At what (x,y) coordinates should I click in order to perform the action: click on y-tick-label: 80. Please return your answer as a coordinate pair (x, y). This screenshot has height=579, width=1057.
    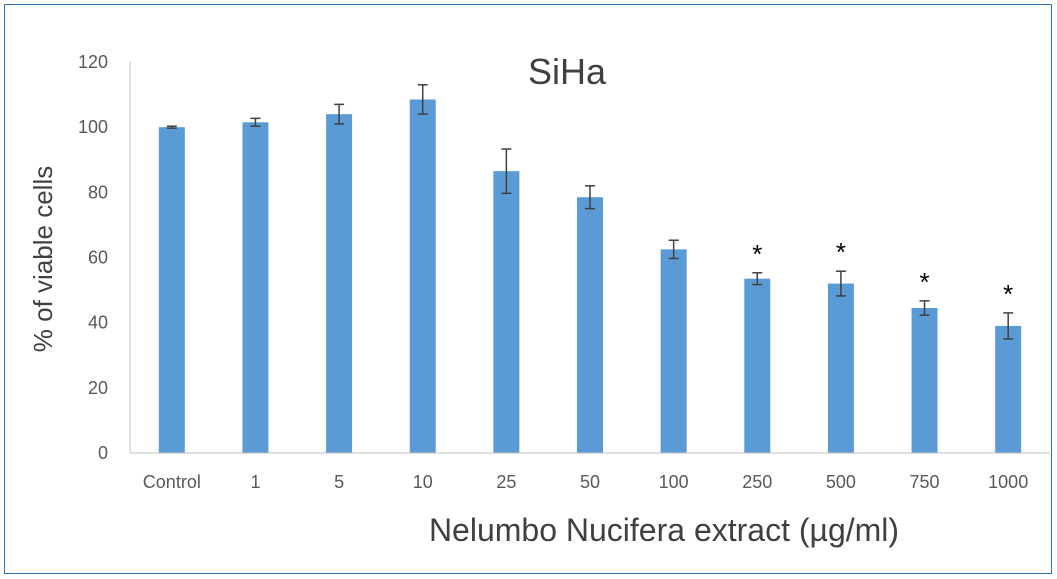
    Looking at the image, I should click on (98, 192).